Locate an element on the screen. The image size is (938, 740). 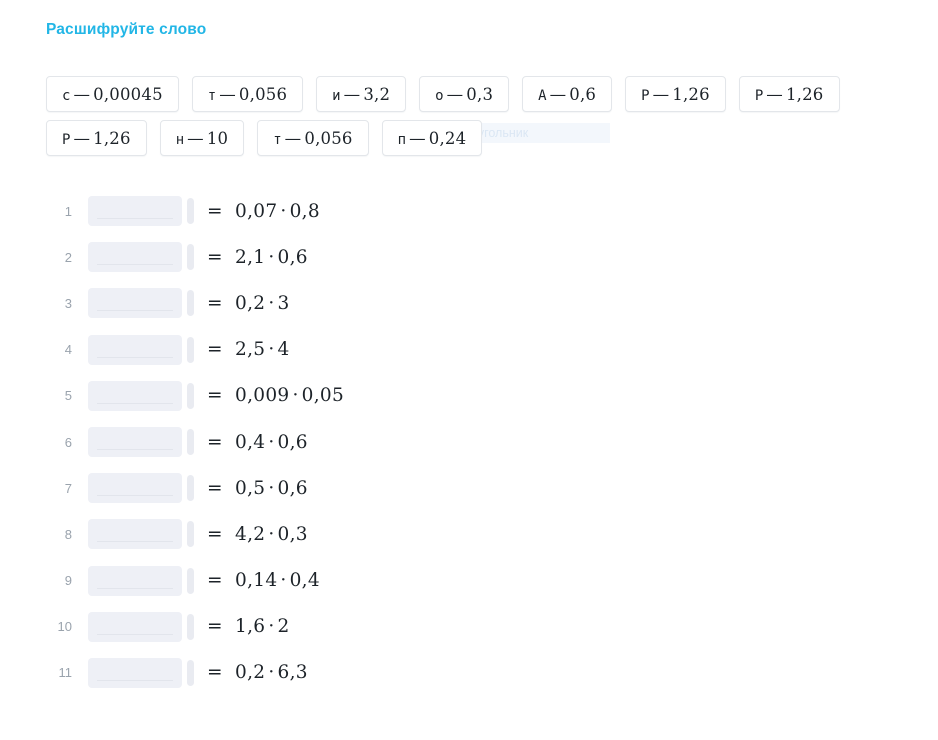
answer-chip: А —0,6 is located at coordinates (567, 94).